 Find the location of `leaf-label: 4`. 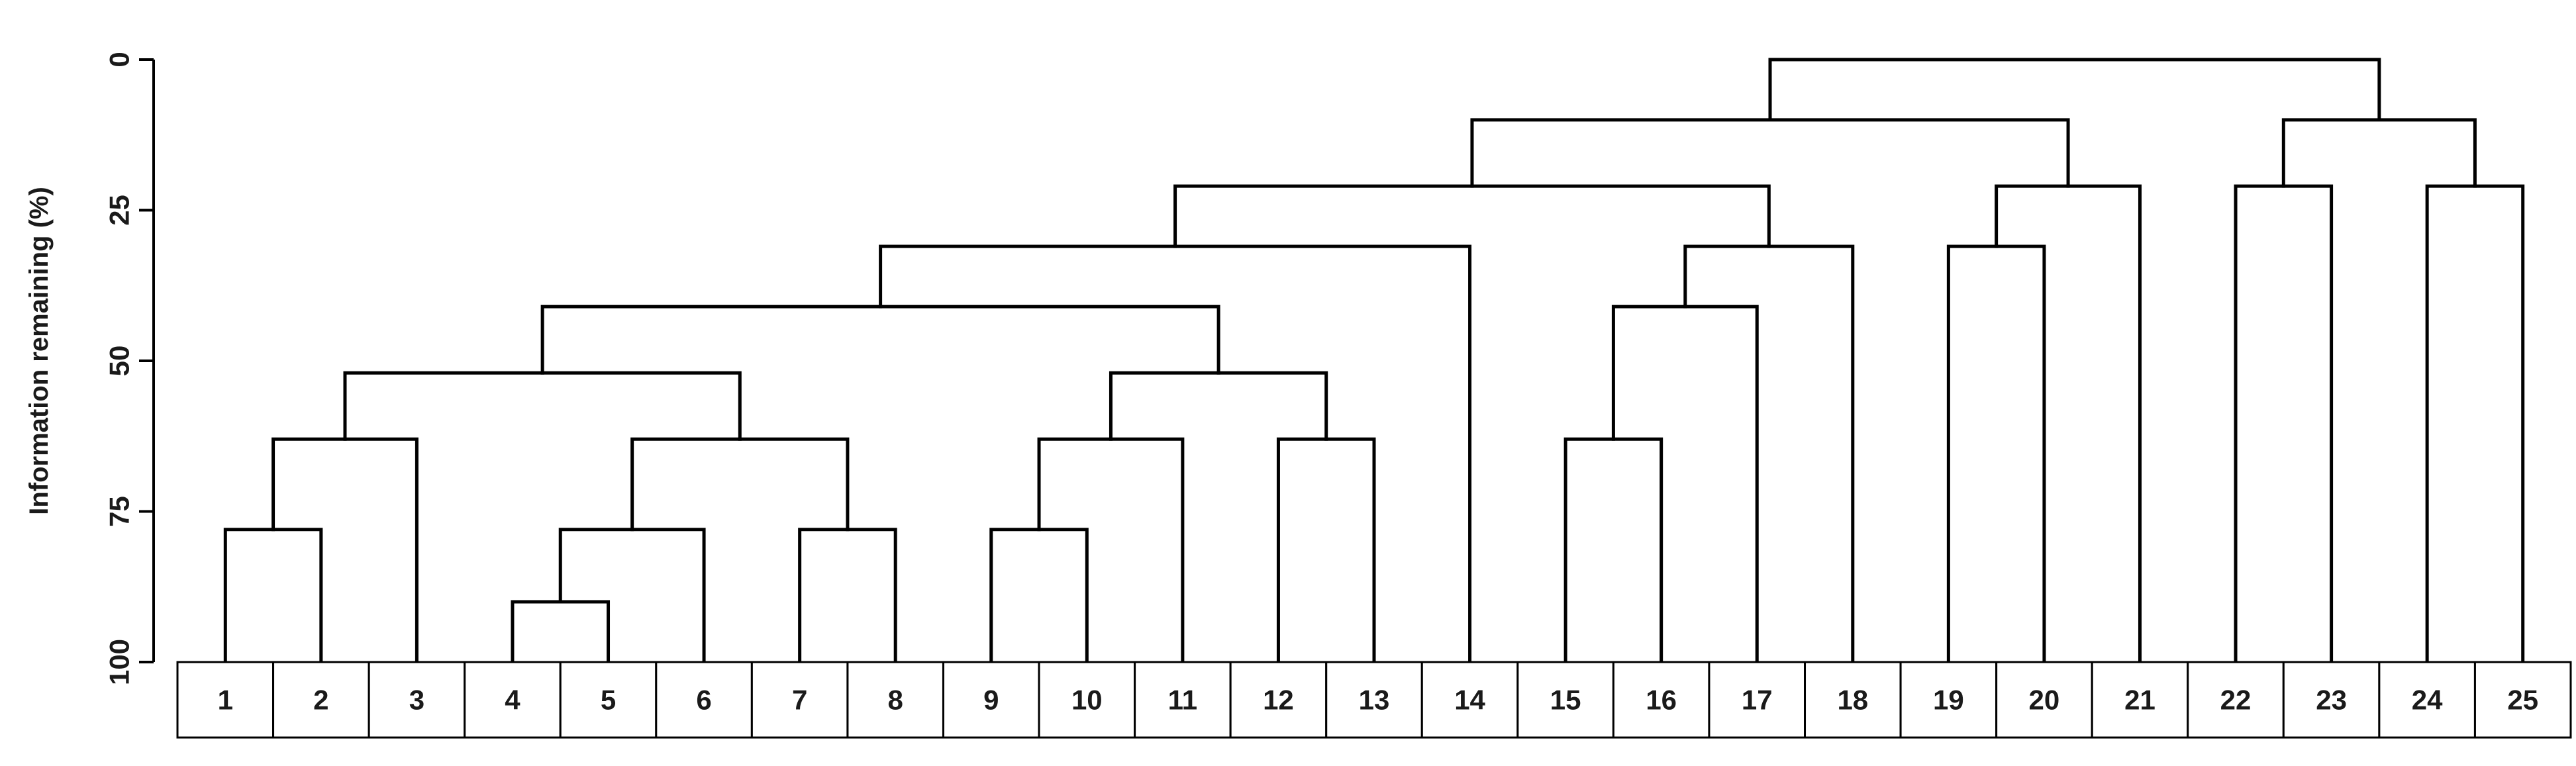

leaf-label: 4 is located at coordinates (512, 701).